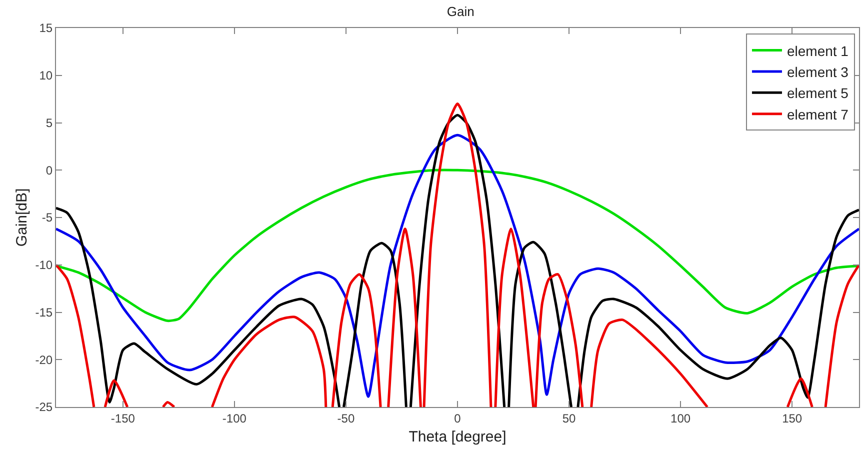  Describe the element at coordinates (817, 114) in the screenshot. I see `legend-label: element 7` at that location.